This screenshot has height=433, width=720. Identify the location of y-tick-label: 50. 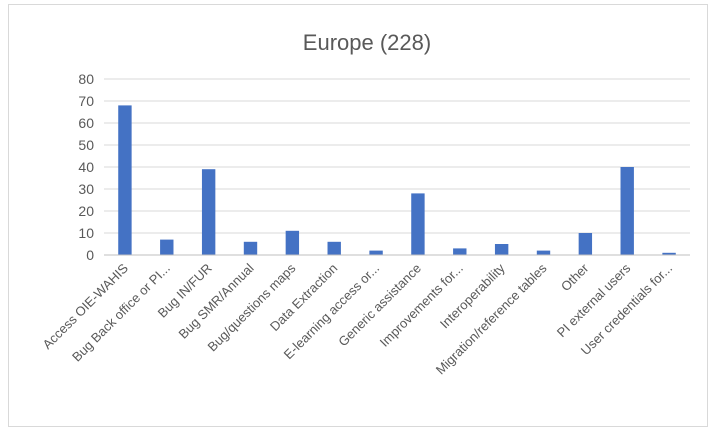
(86, 145).